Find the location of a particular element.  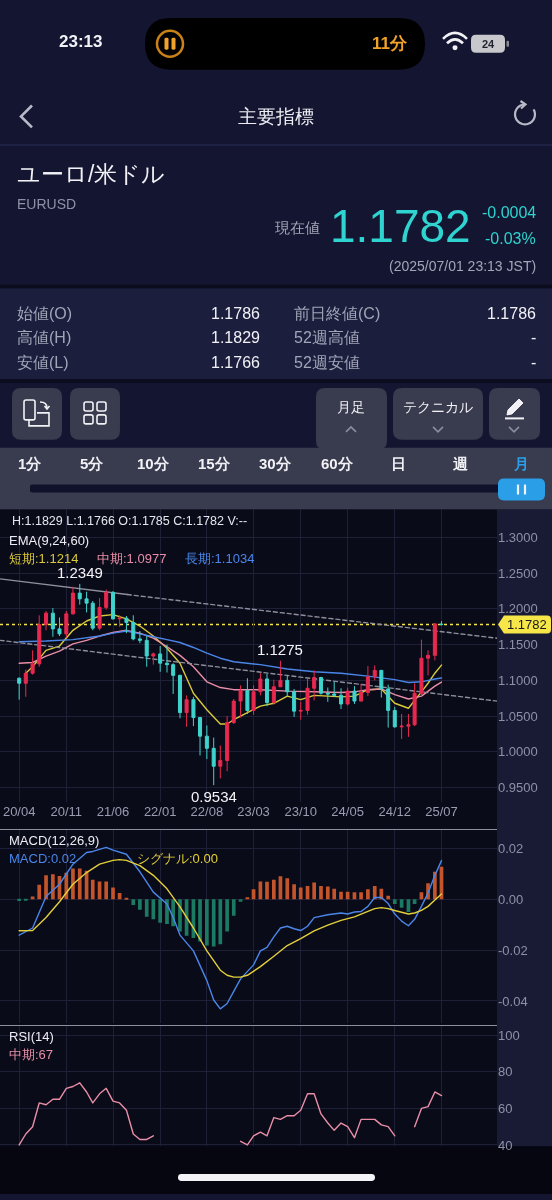

text: 高値(H) is located at coordinates (44, 337).